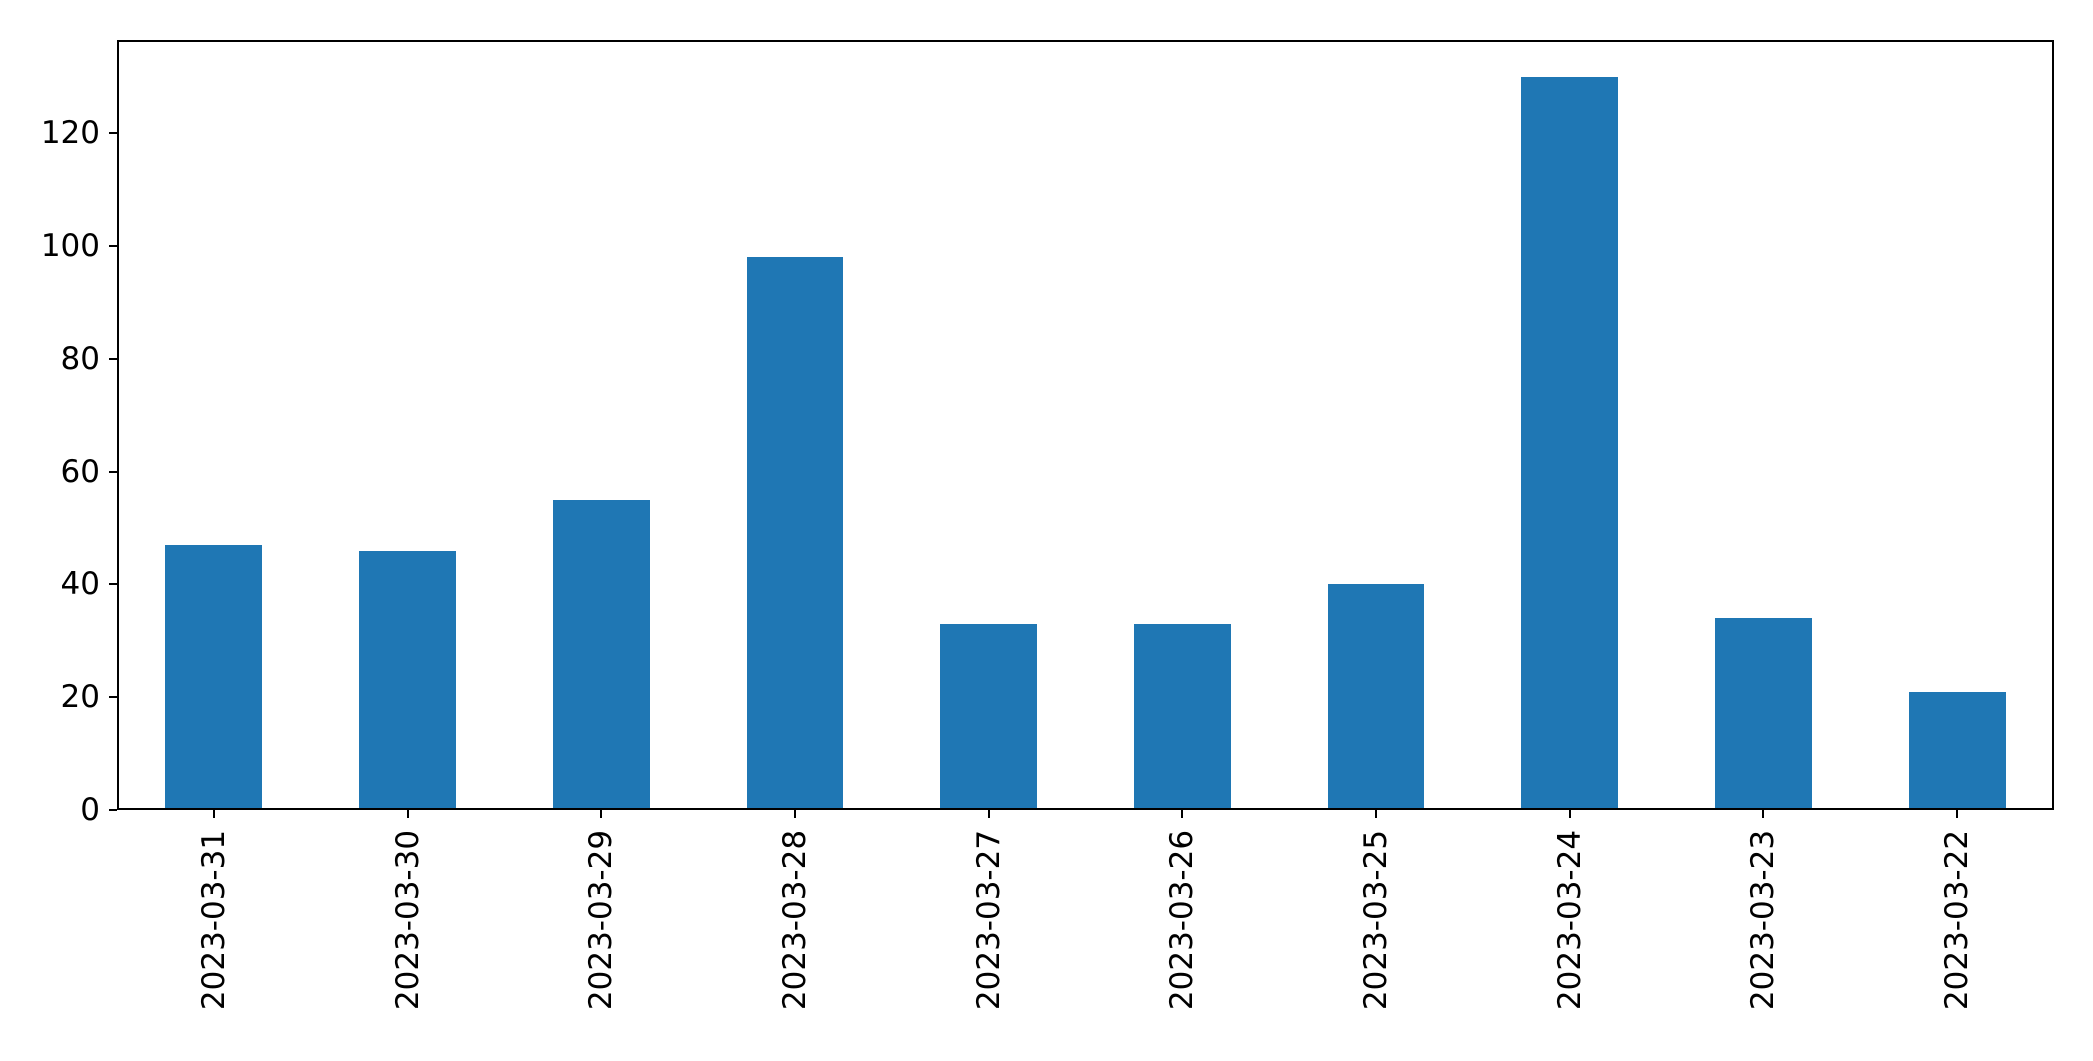  I want to click on y-tick-label: 40, so click(80, 584).